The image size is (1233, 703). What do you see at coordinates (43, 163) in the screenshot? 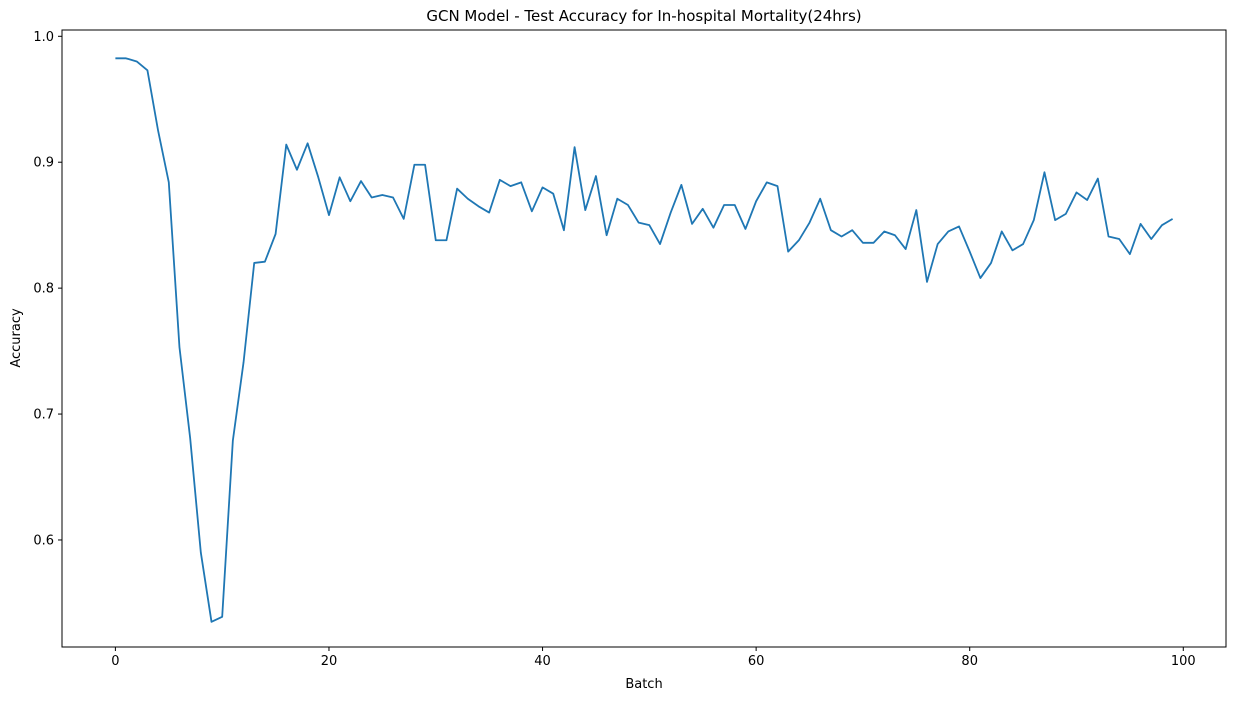
I see `y-tick-label: 0.9` at bounding box center [43, 163].